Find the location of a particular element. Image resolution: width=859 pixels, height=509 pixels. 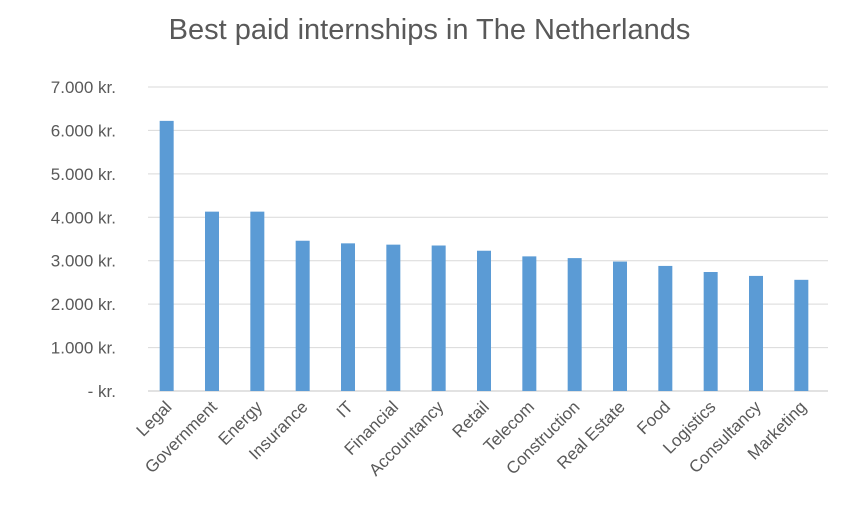

bar-marketing is located at coordinates (801, 335).